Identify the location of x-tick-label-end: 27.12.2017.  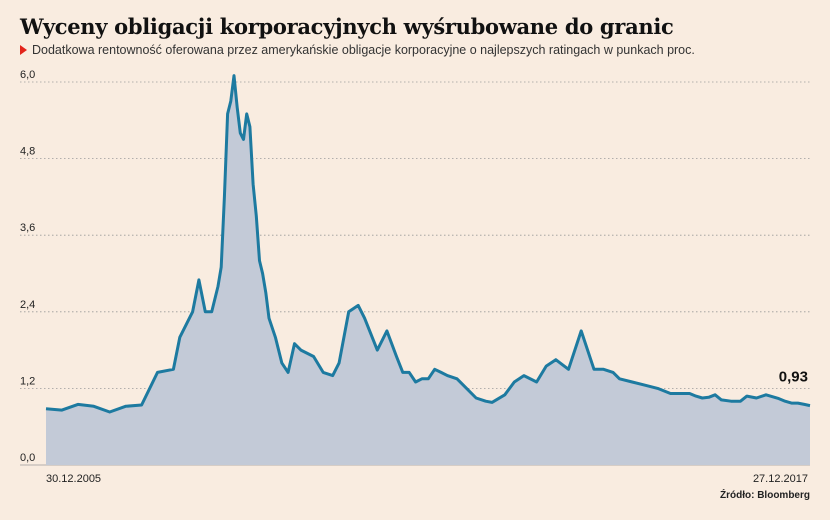
(780, 479).